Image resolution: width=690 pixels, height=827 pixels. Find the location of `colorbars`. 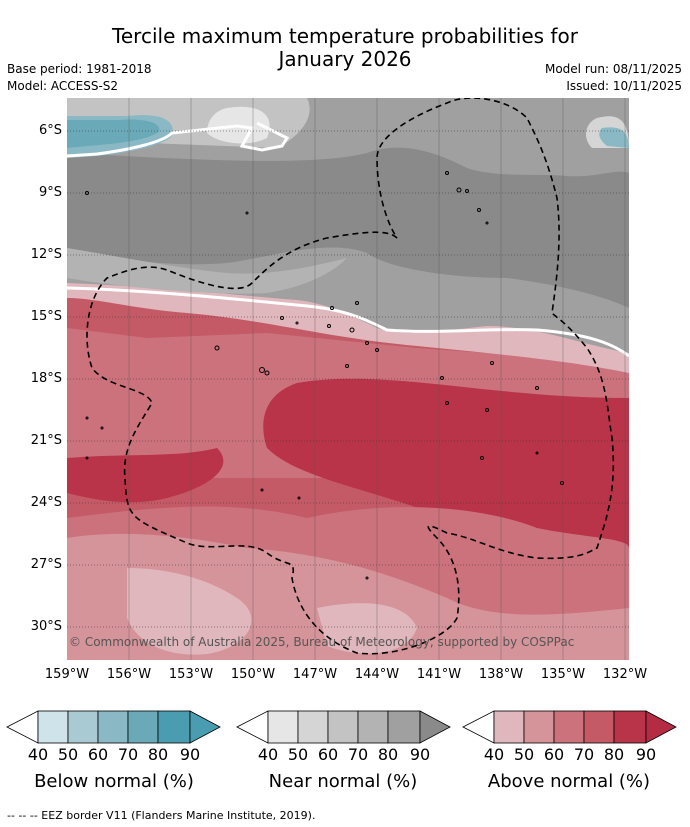

colorbars is located at coordinates (341, 727).